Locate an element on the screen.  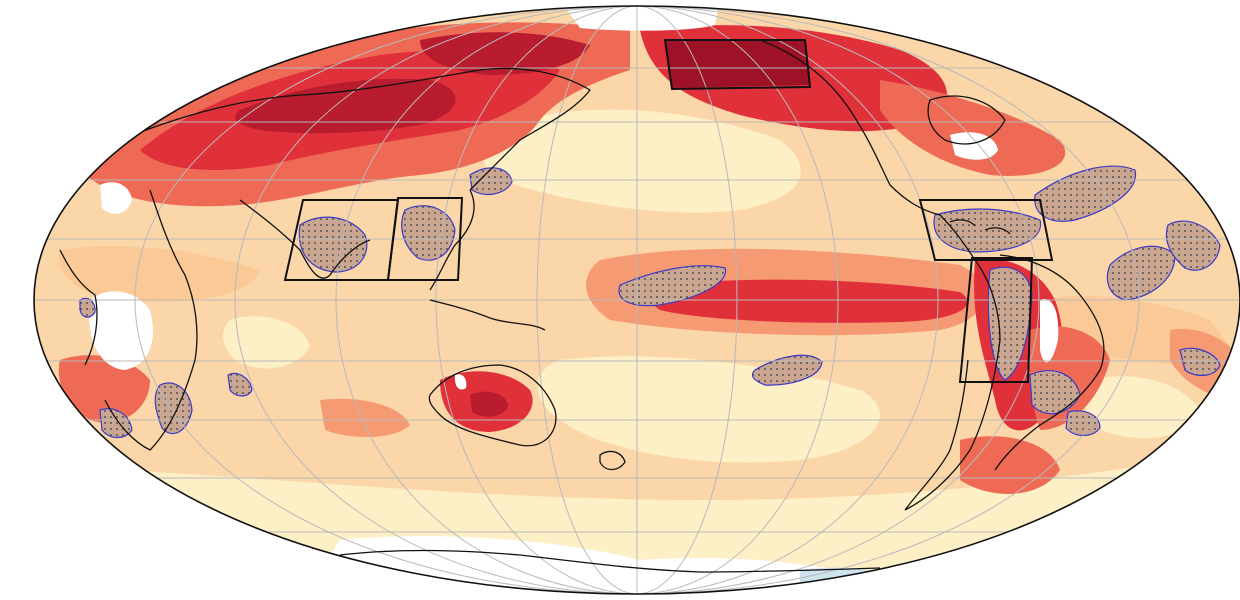
stipple-africa-west is located at coordinates (1193, 245).